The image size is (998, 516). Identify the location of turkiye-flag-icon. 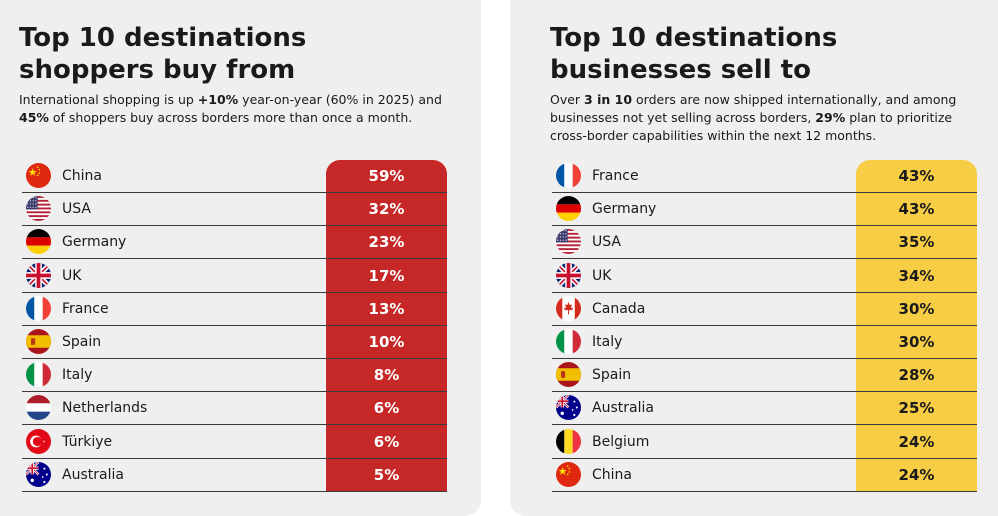
(38, 441).